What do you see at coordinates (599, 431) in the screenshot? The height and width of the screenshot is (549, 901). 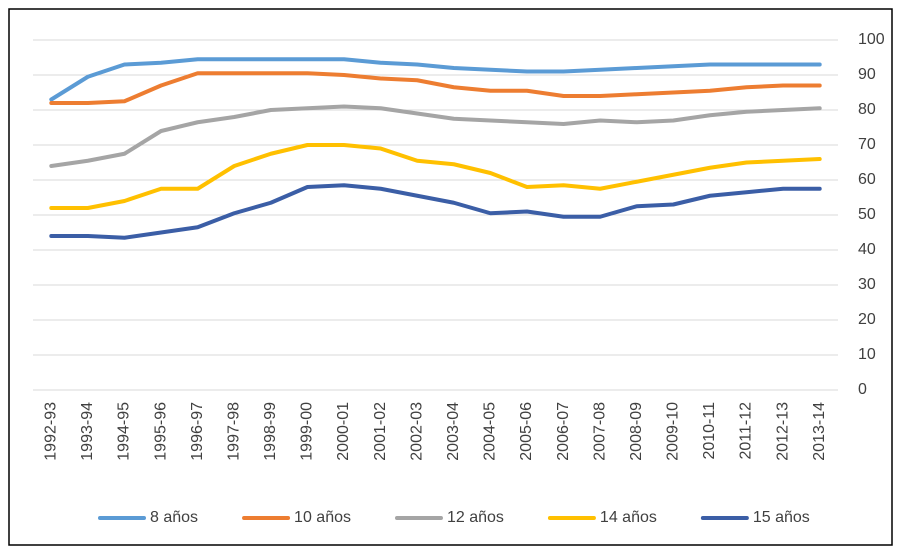 I see `x-tick-label: 2007-08` at bounding box center [599, 431].